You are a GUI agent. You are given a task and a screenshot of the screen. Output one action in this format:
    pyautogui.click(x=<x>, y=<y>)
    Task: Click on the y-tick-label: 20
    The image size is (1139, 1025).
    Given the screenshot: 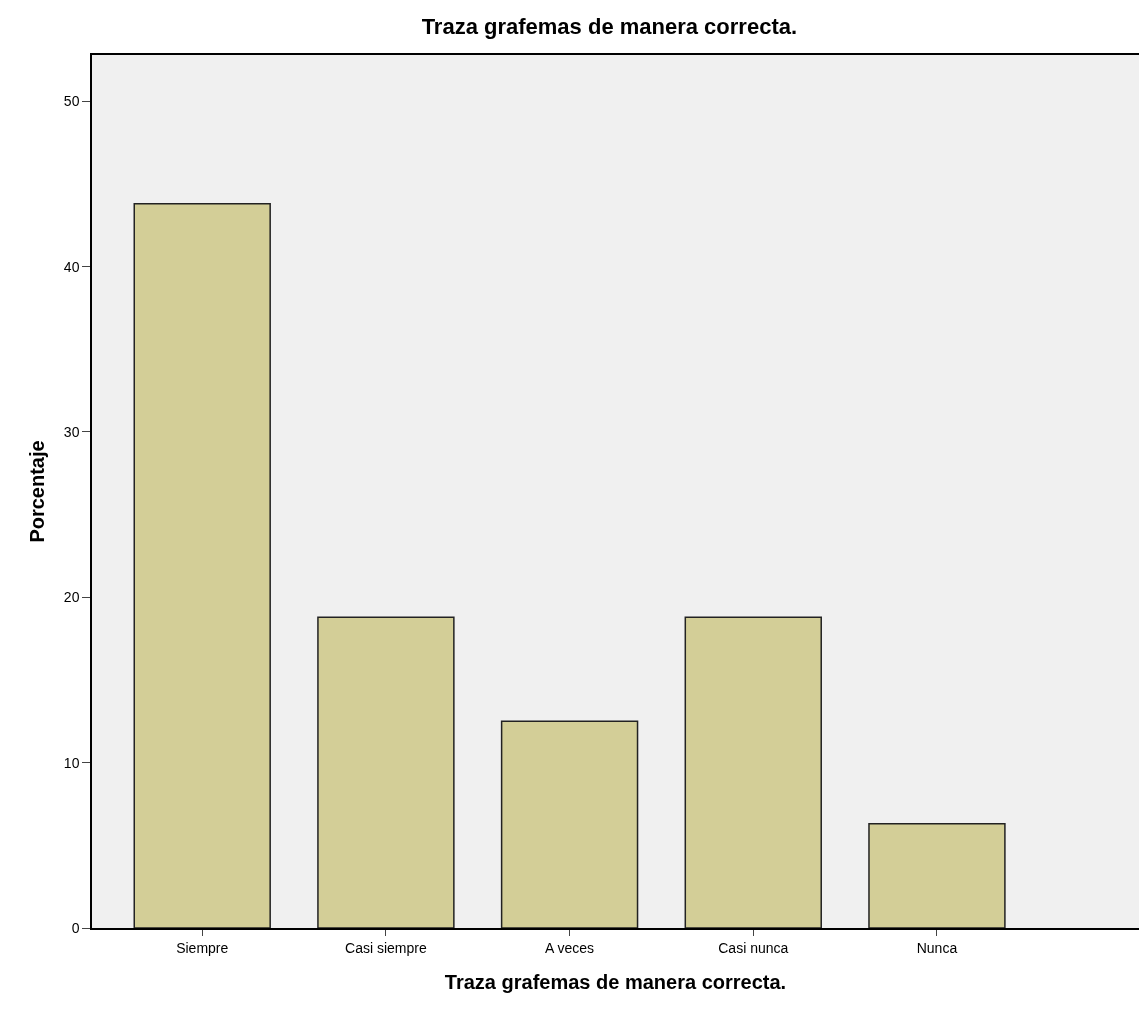 What is the action you would take?
    pyautogui.click(x=71, y=597)
    